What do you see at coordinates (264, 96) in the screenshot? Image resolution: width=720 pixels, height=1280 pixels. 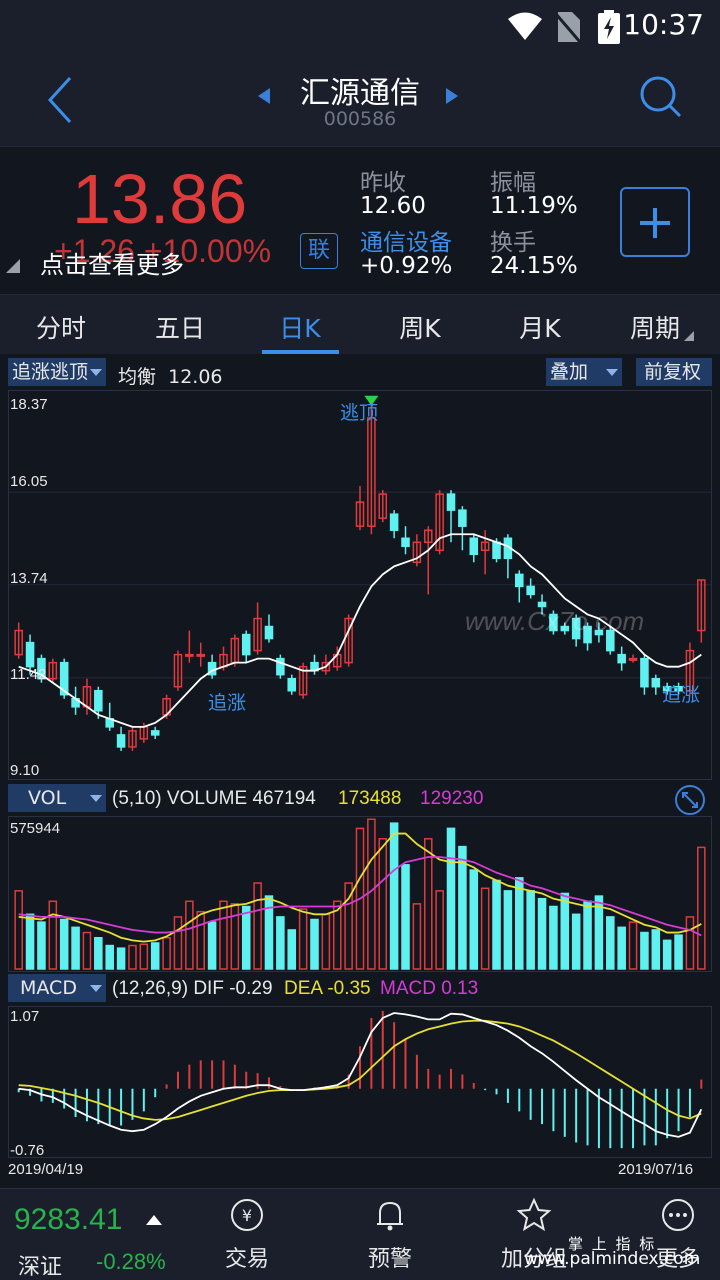 I see `prev-stock-icon` at bounding box center [264, 96].